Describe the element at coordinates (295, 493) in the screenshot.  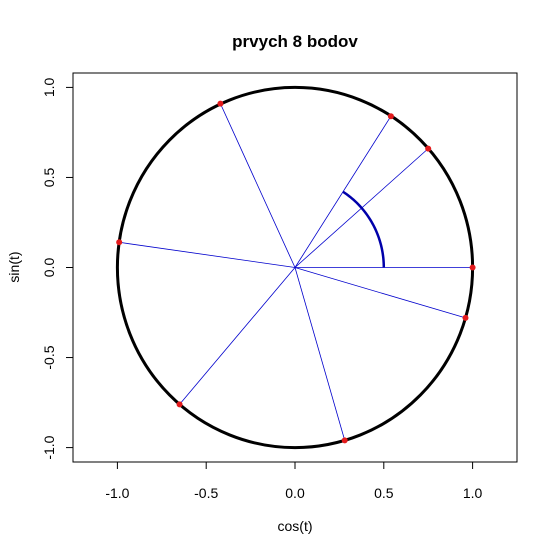
I see `x-tick-label: 0.0` at that location.